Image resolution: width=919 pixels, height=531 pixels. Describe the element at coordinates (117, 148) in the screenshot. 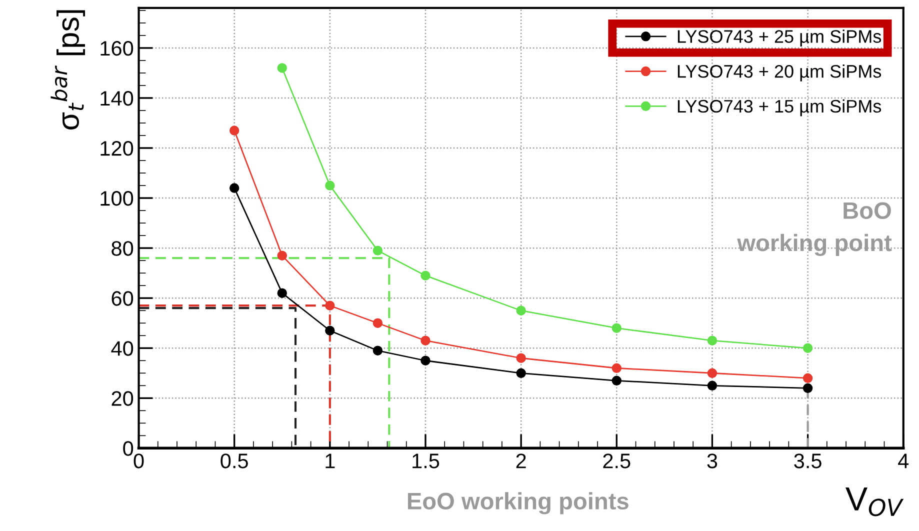

I see `y-tick-label: 120` at that location.